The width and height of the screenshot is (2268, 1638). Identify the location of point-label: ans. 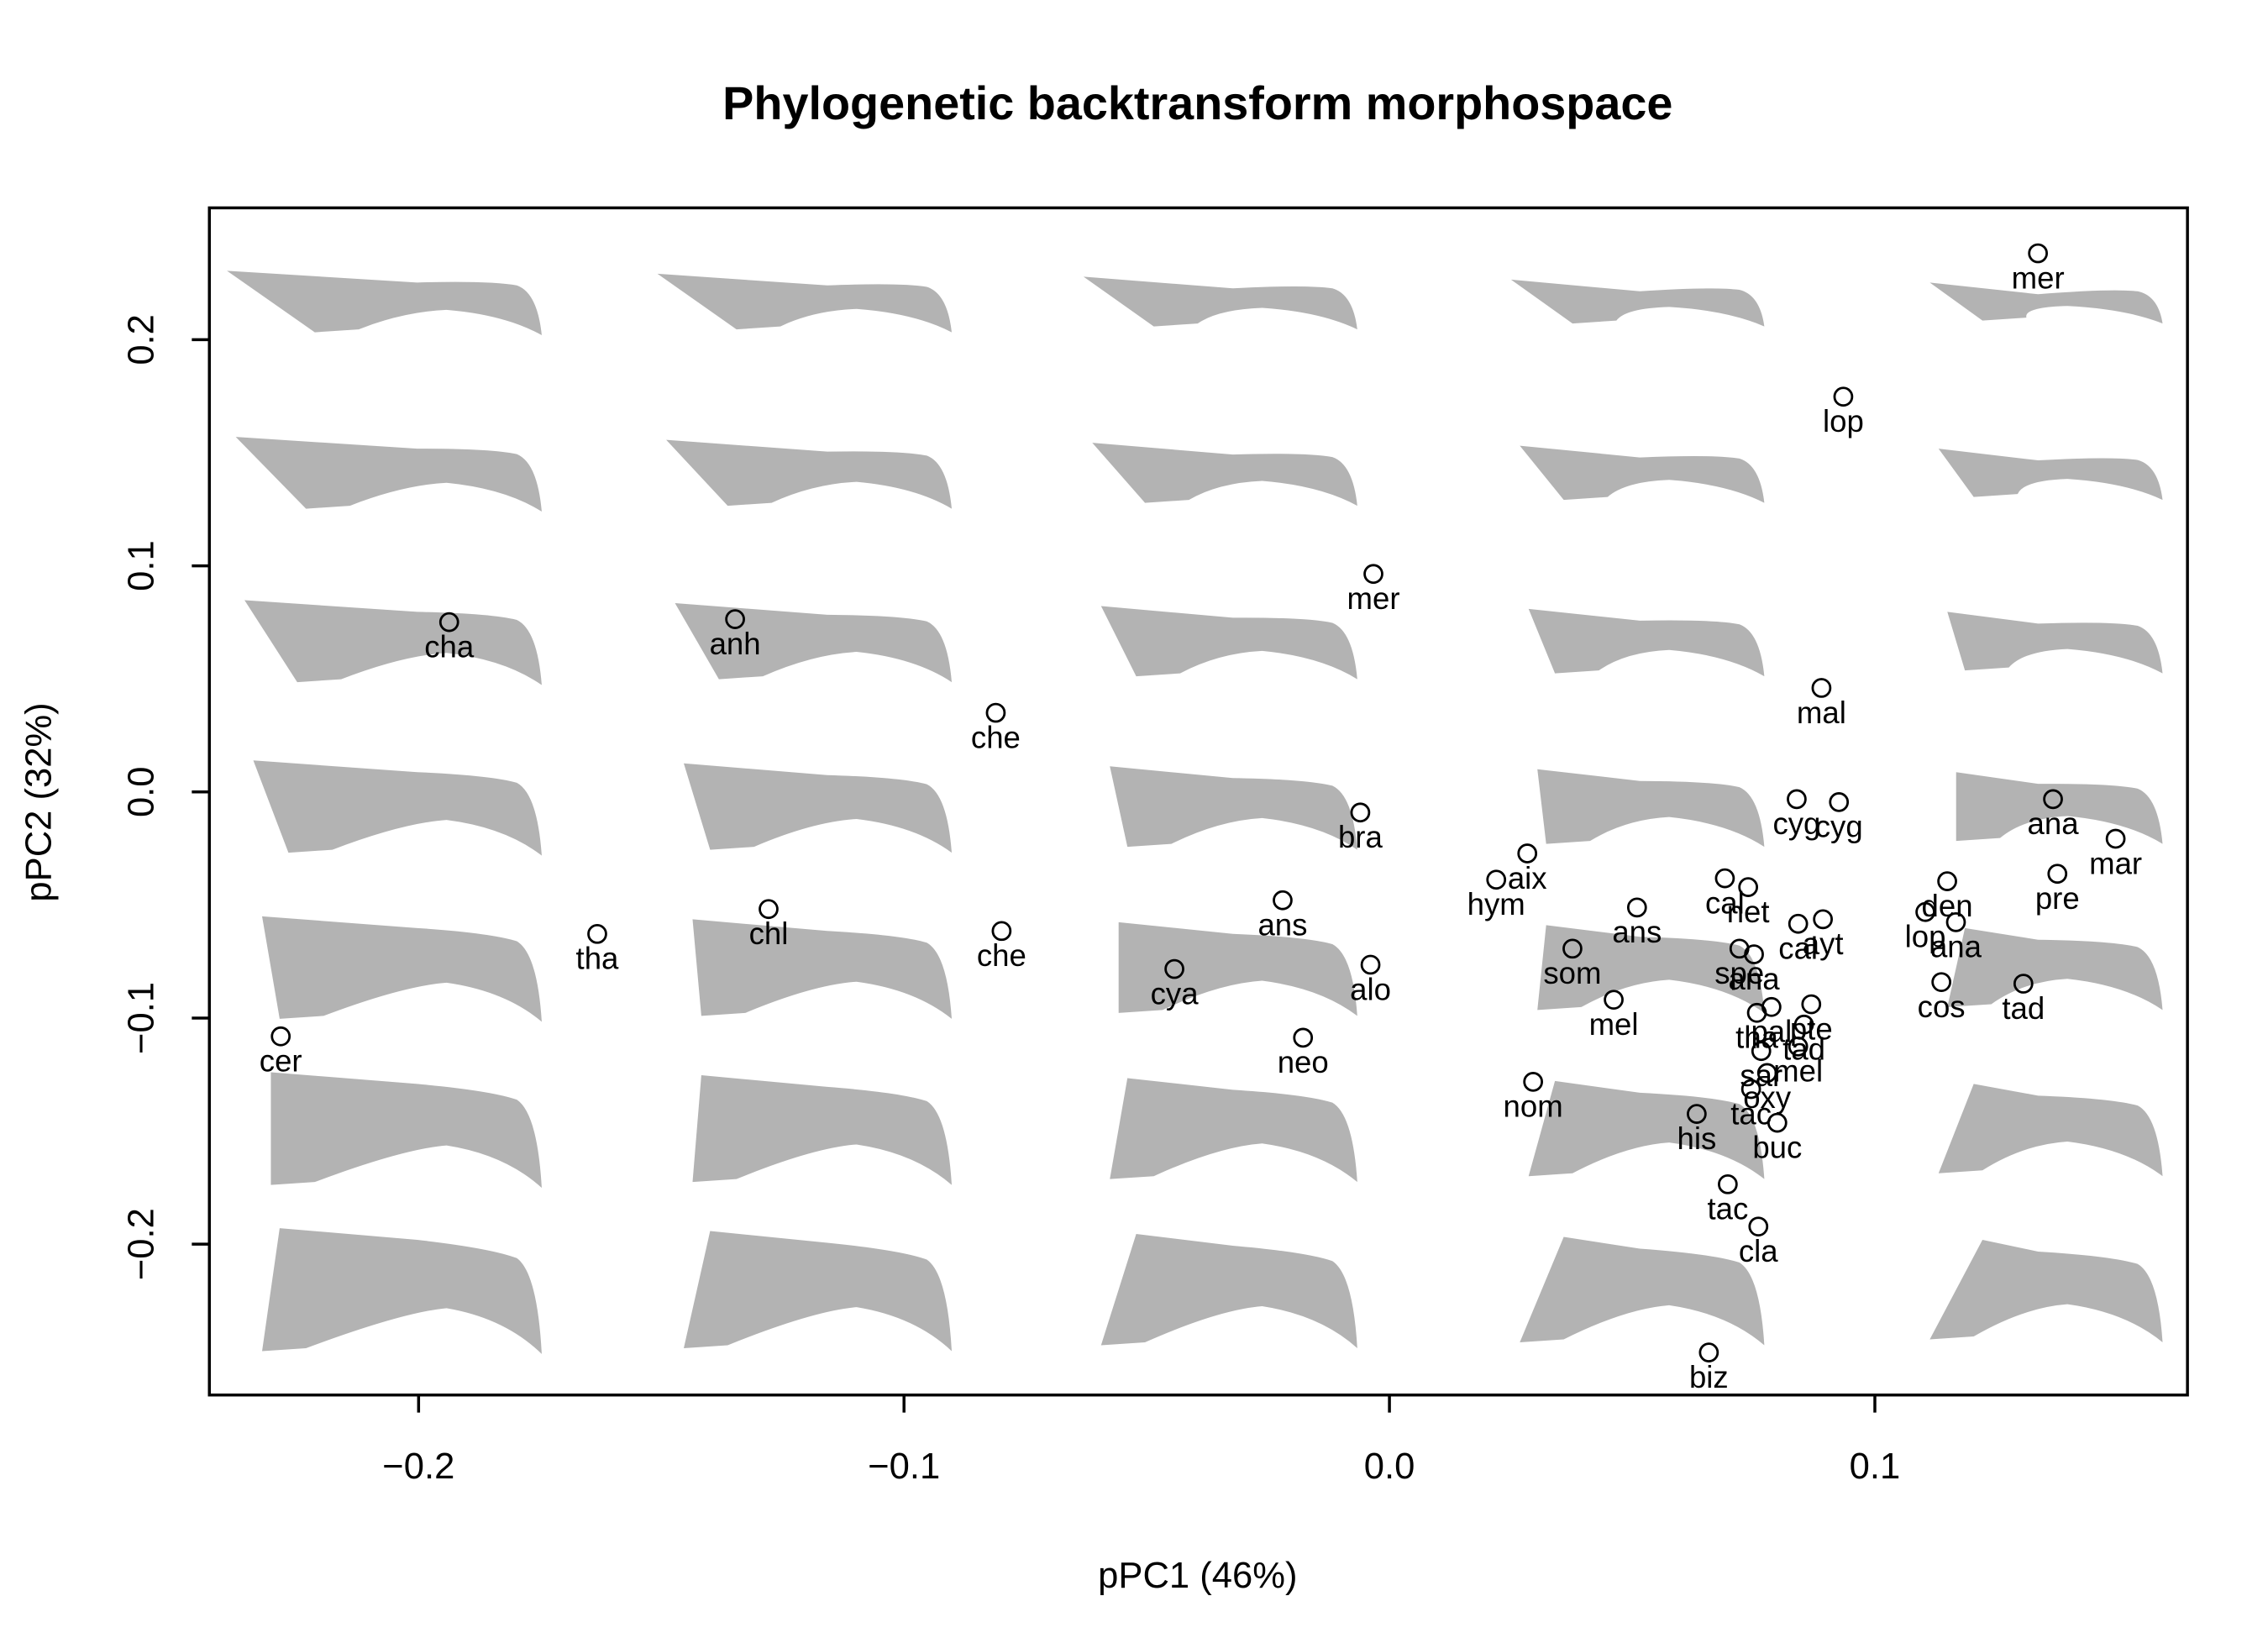
(1637, 932).